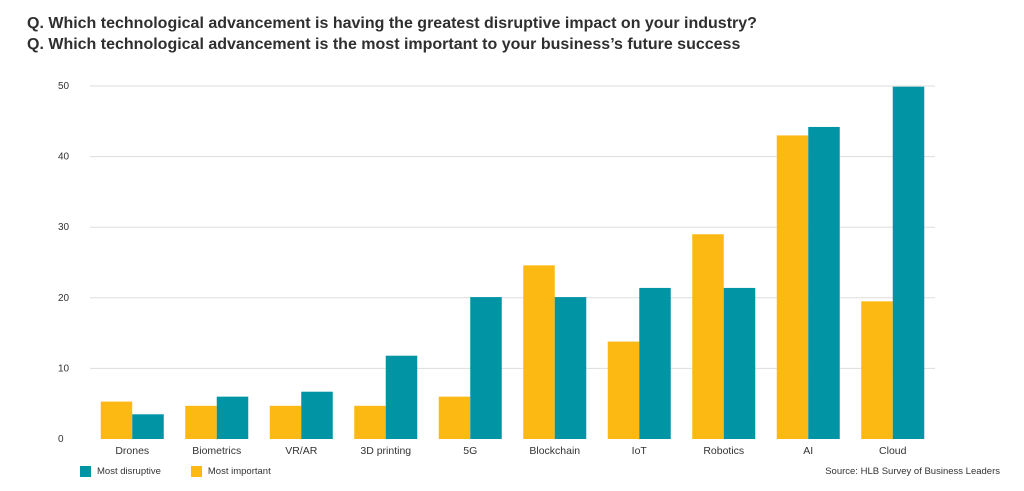 This screenshot has width=1024, height=491. Describe the element at coordinates (723, 451) in the screenshot. I see `x-tick-label: Robotics` at that location.